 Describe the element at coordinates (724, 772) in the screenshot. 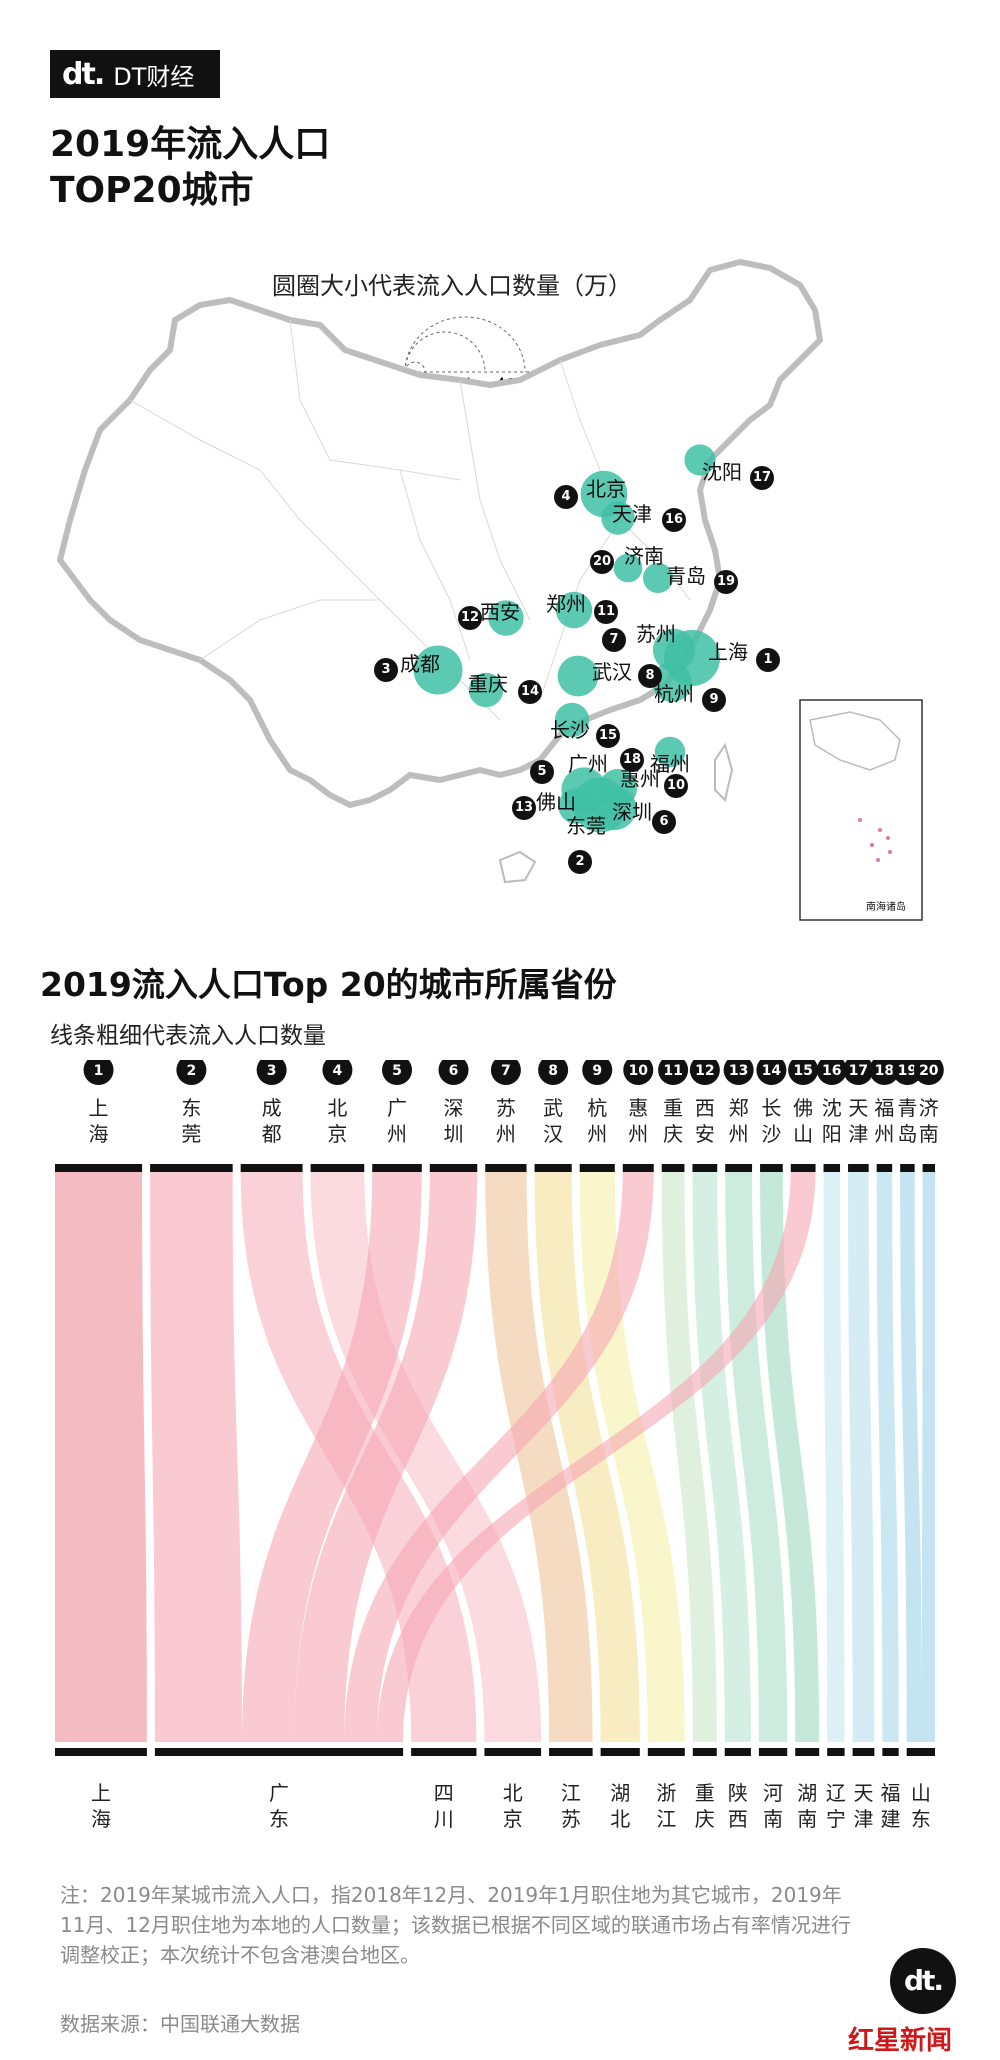

I see `taiwan-island` at that location.